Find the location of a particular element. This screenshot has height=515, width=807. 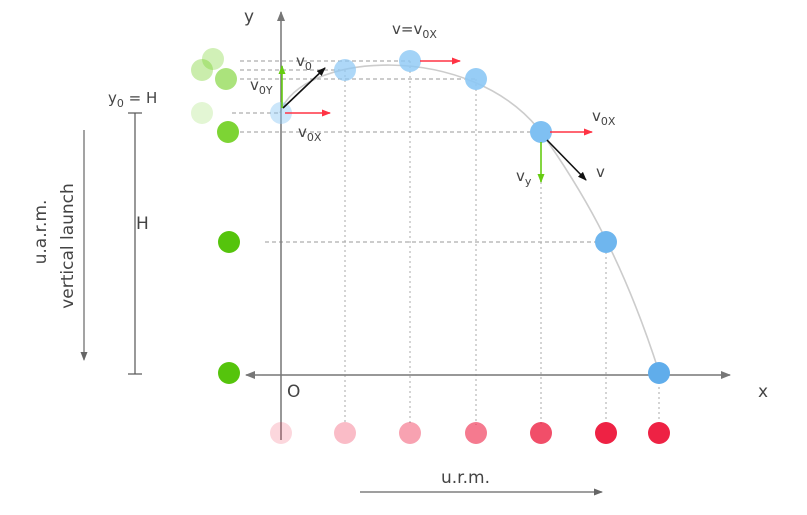

velocity-vectors is located at coordinates (435, 120).